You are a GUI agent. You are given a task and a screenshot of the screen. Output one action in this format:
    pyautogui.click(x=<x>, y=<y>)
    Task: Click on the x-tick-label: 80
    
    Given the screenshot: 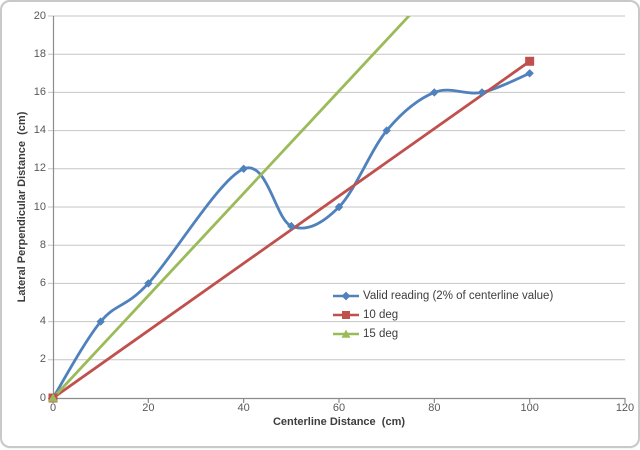 What is the action you would take?
    pyautogui.click(x=434, y=408)
    